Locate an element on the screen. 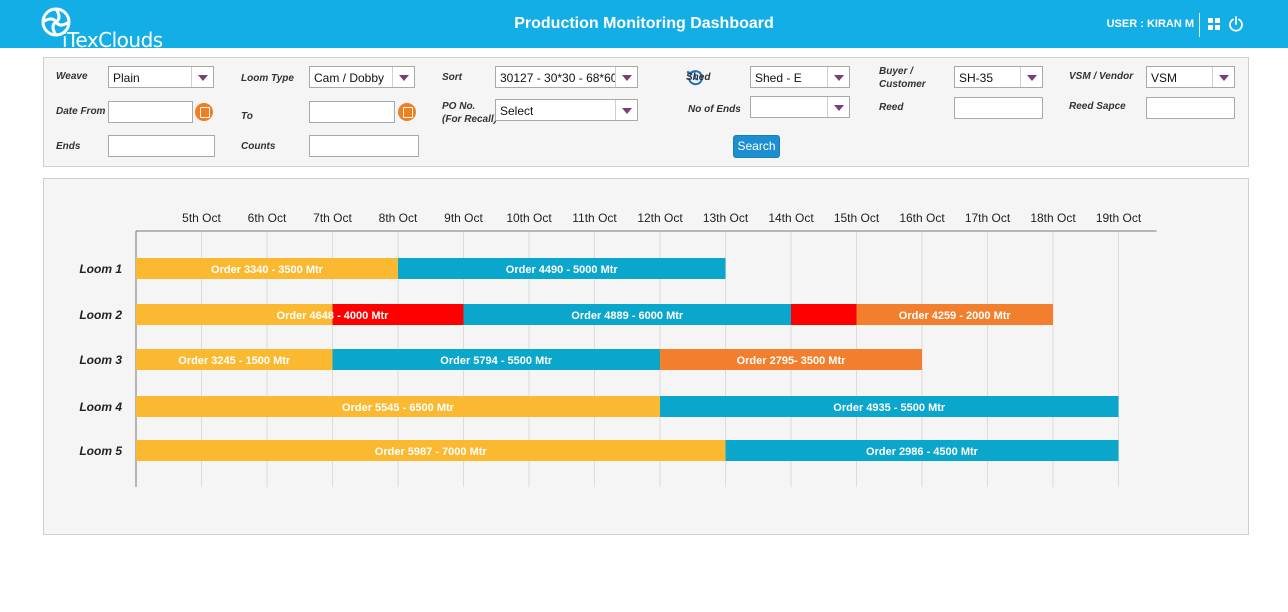 Image resolution: width=1288 pixels, height=612 pixels. logo-text: iTexClouds is located at coordinates (112, 40).